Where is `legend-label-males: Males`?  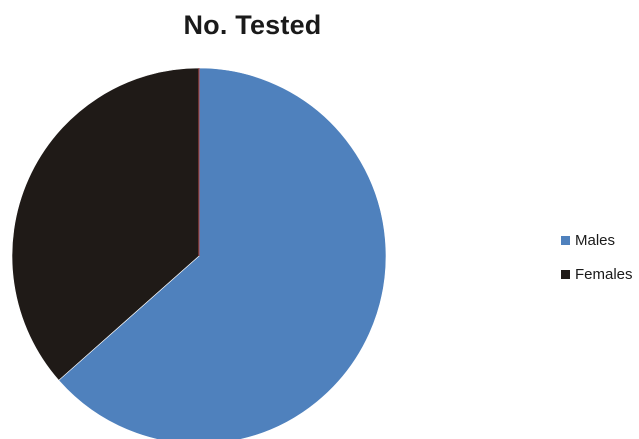
legend-label-males: Males is located at coordinates (595, 240).